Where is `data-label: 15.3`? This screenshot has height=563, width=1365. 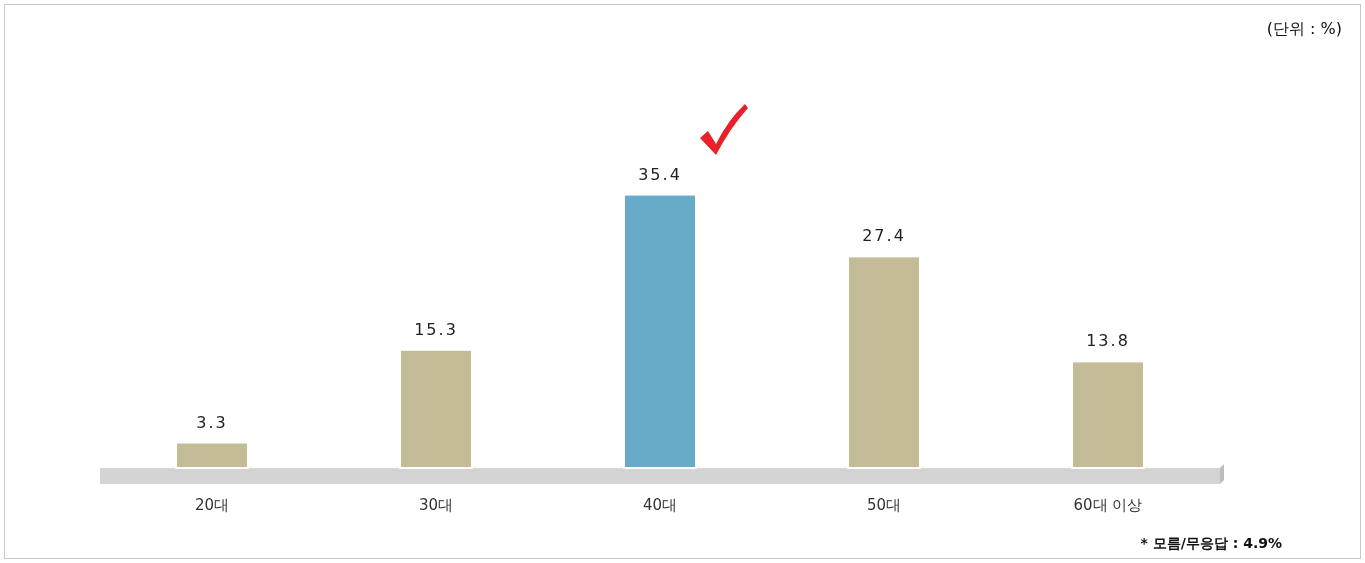
data-label: 15.3 is located at coordinates (436, 329).